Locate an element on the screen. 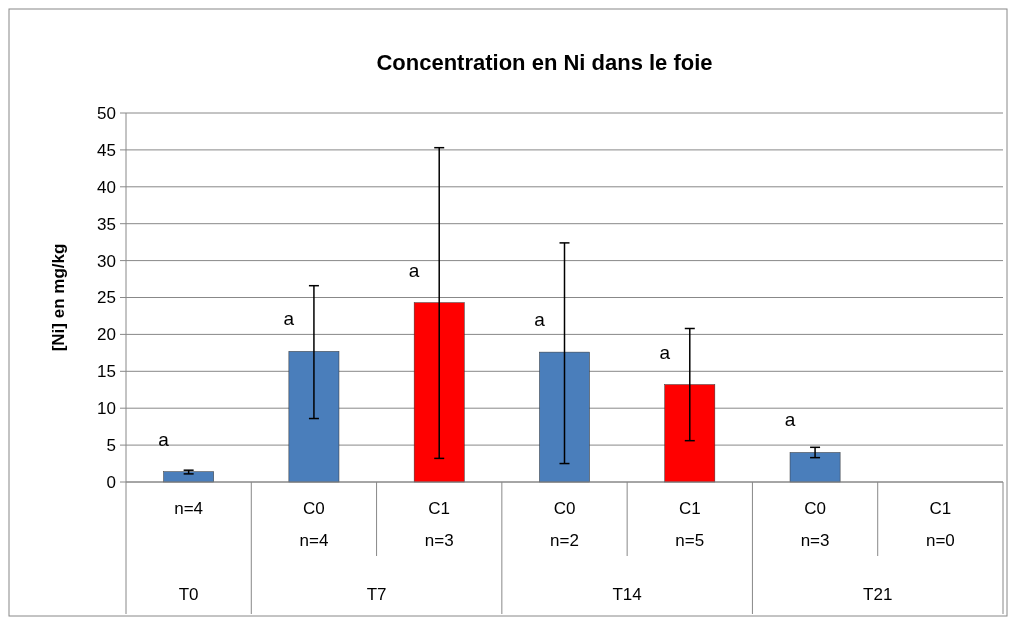  y-tick-label: 15 is located at coordinates (106, 372).